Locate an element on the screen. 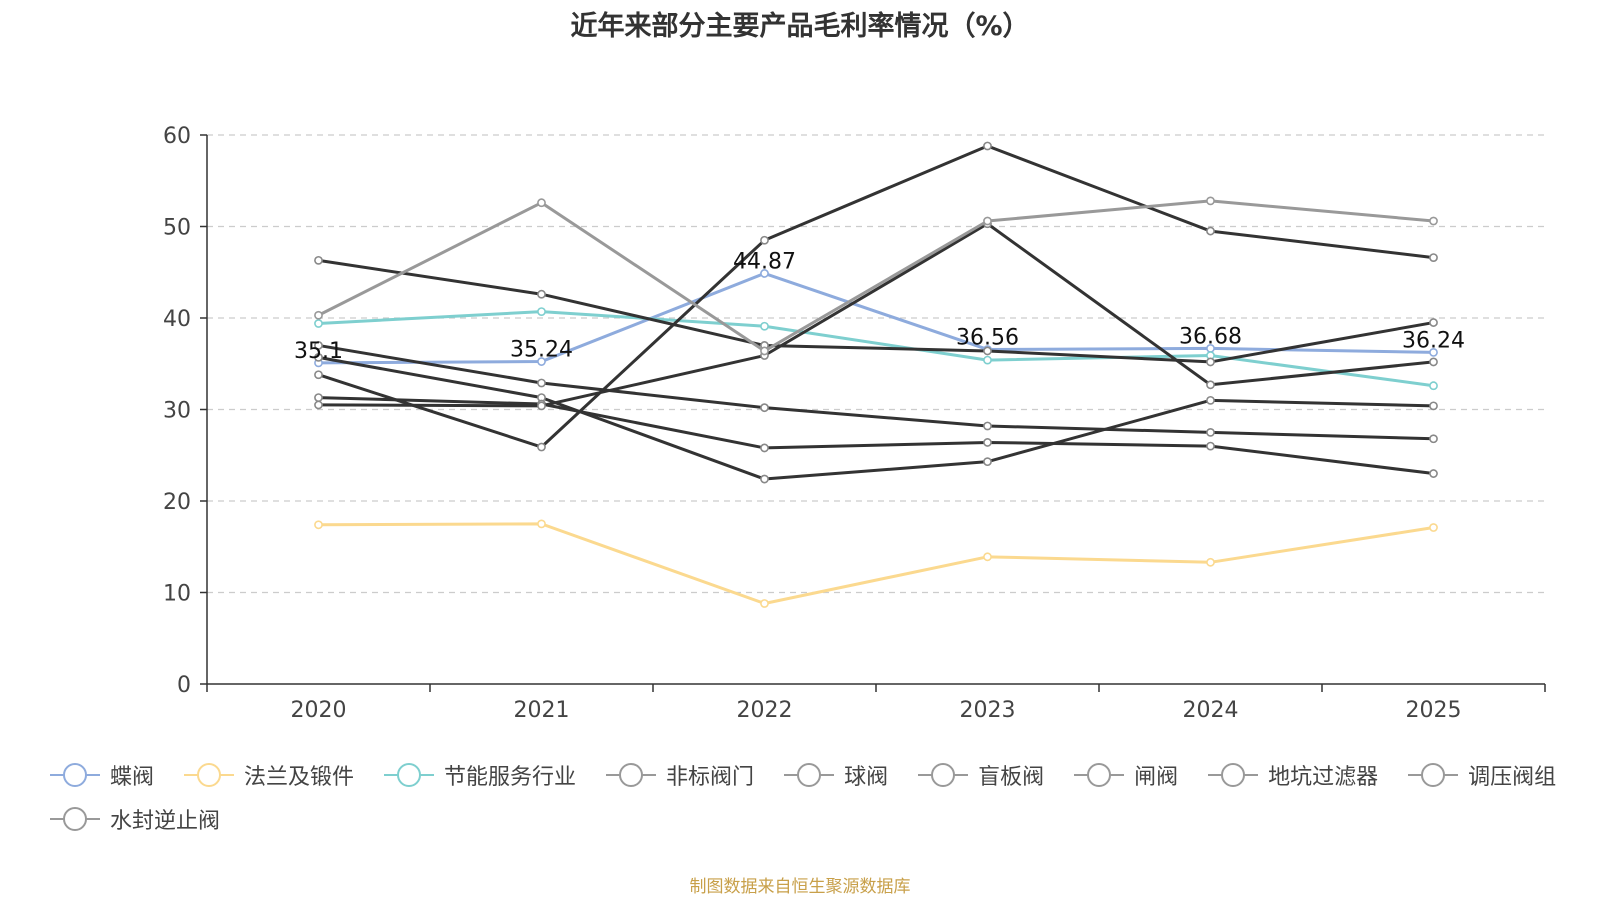 The image size is (1600, 900). legend-item: 闸阀 is located at coordinates (1126, 775).